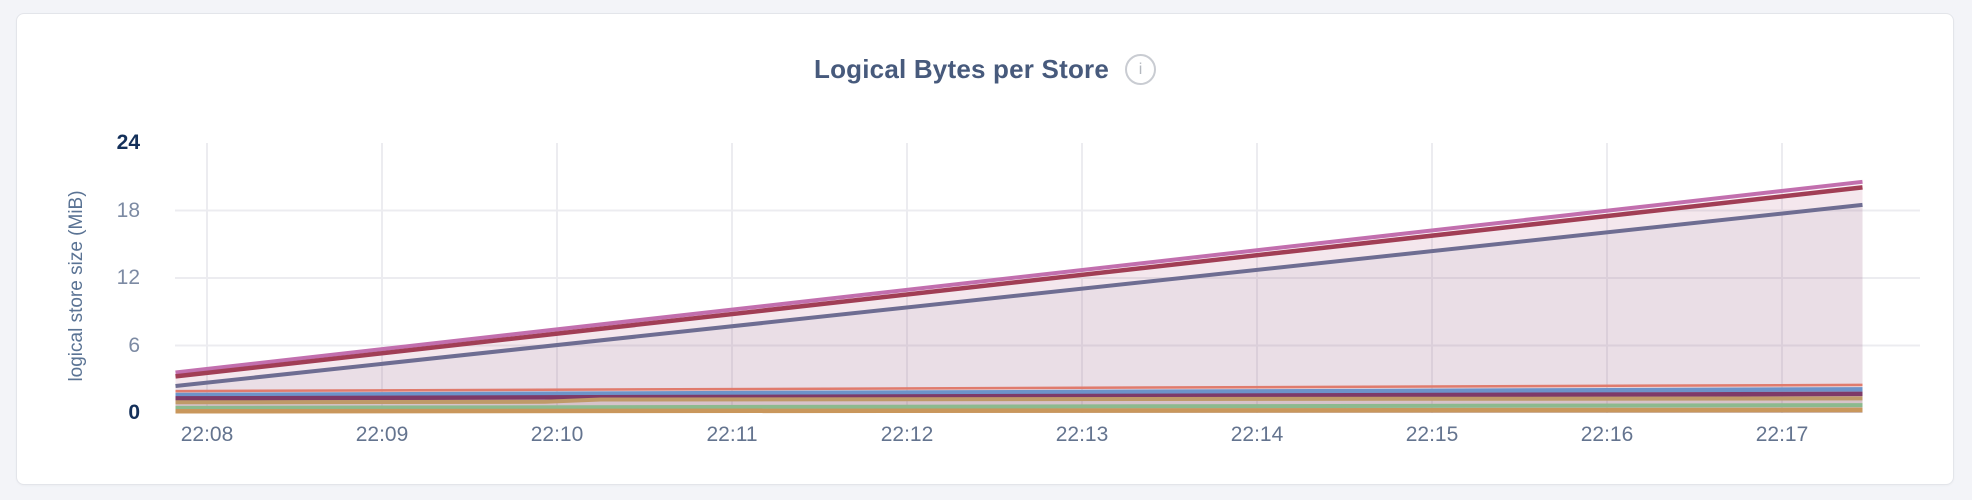 The image size is (1972, 500). I want to click on series-6-line, so click(1019, 396).